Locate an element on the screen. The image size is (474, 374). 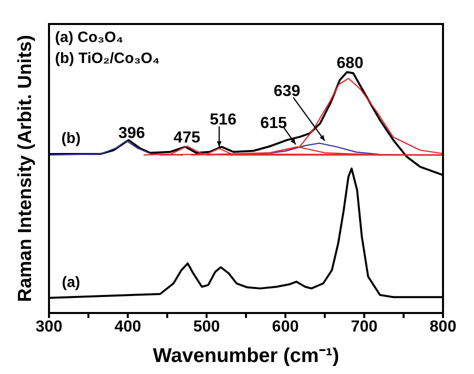
text: (a) Co₃O₄ is located at coordinates (89, 37).